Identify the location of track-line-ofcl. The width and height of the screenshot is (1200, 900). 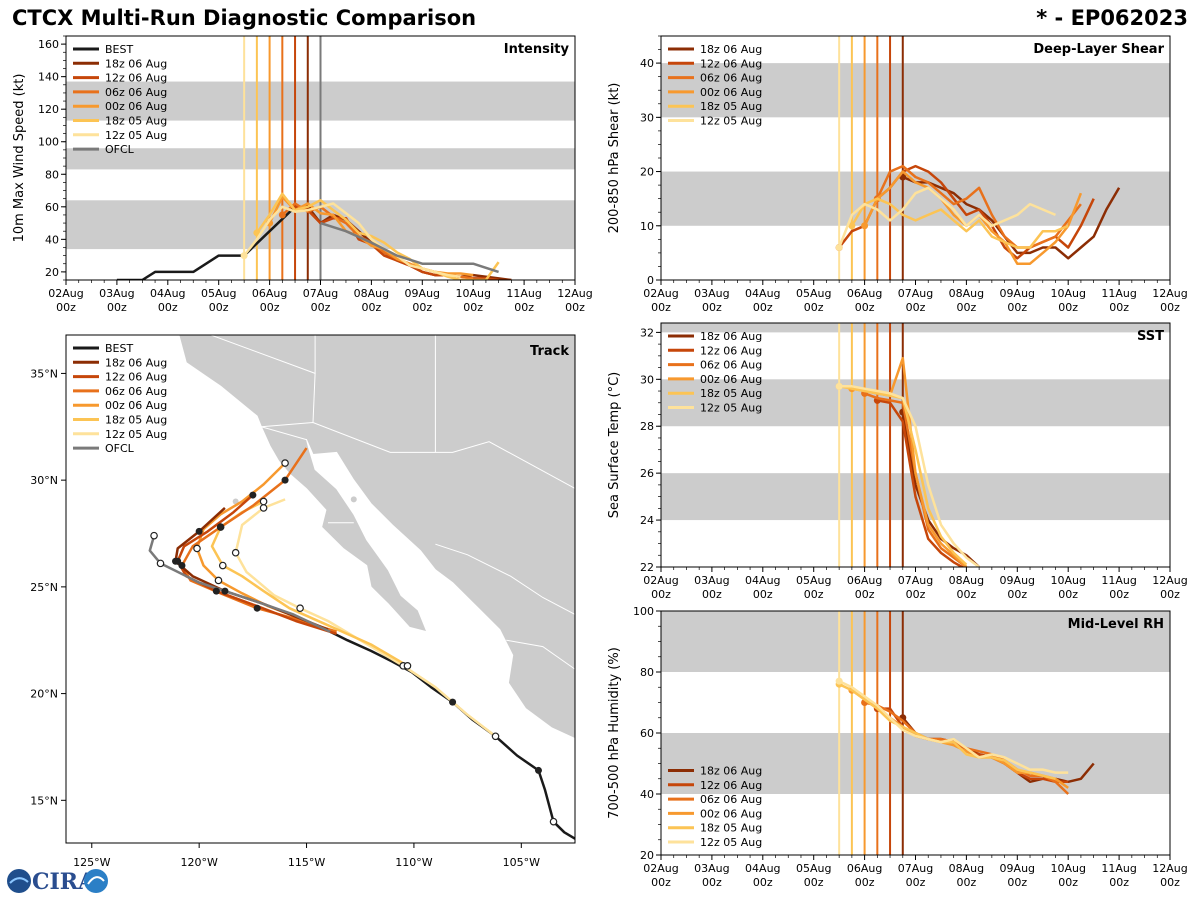
(239, 584).